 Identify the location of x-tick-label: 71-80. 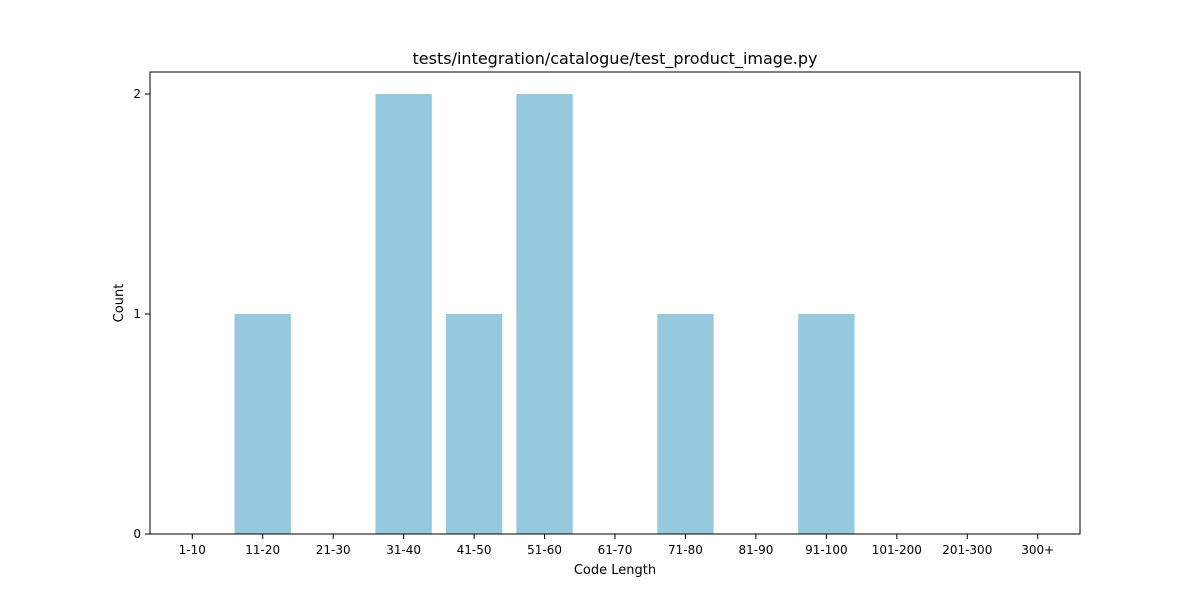
(685, 550).